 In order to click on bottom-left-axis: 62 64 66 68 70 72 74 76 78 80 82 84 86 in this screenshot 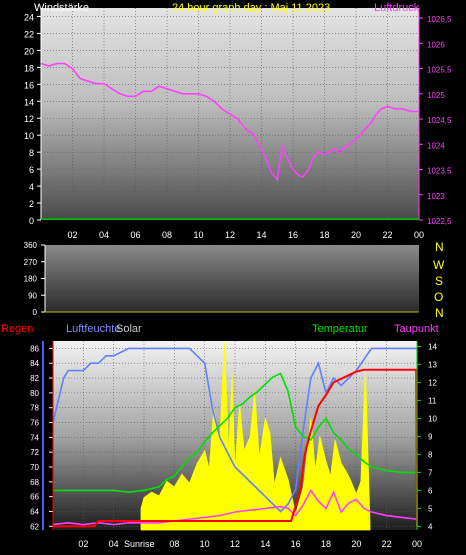, I will do `click(42, 436)`.